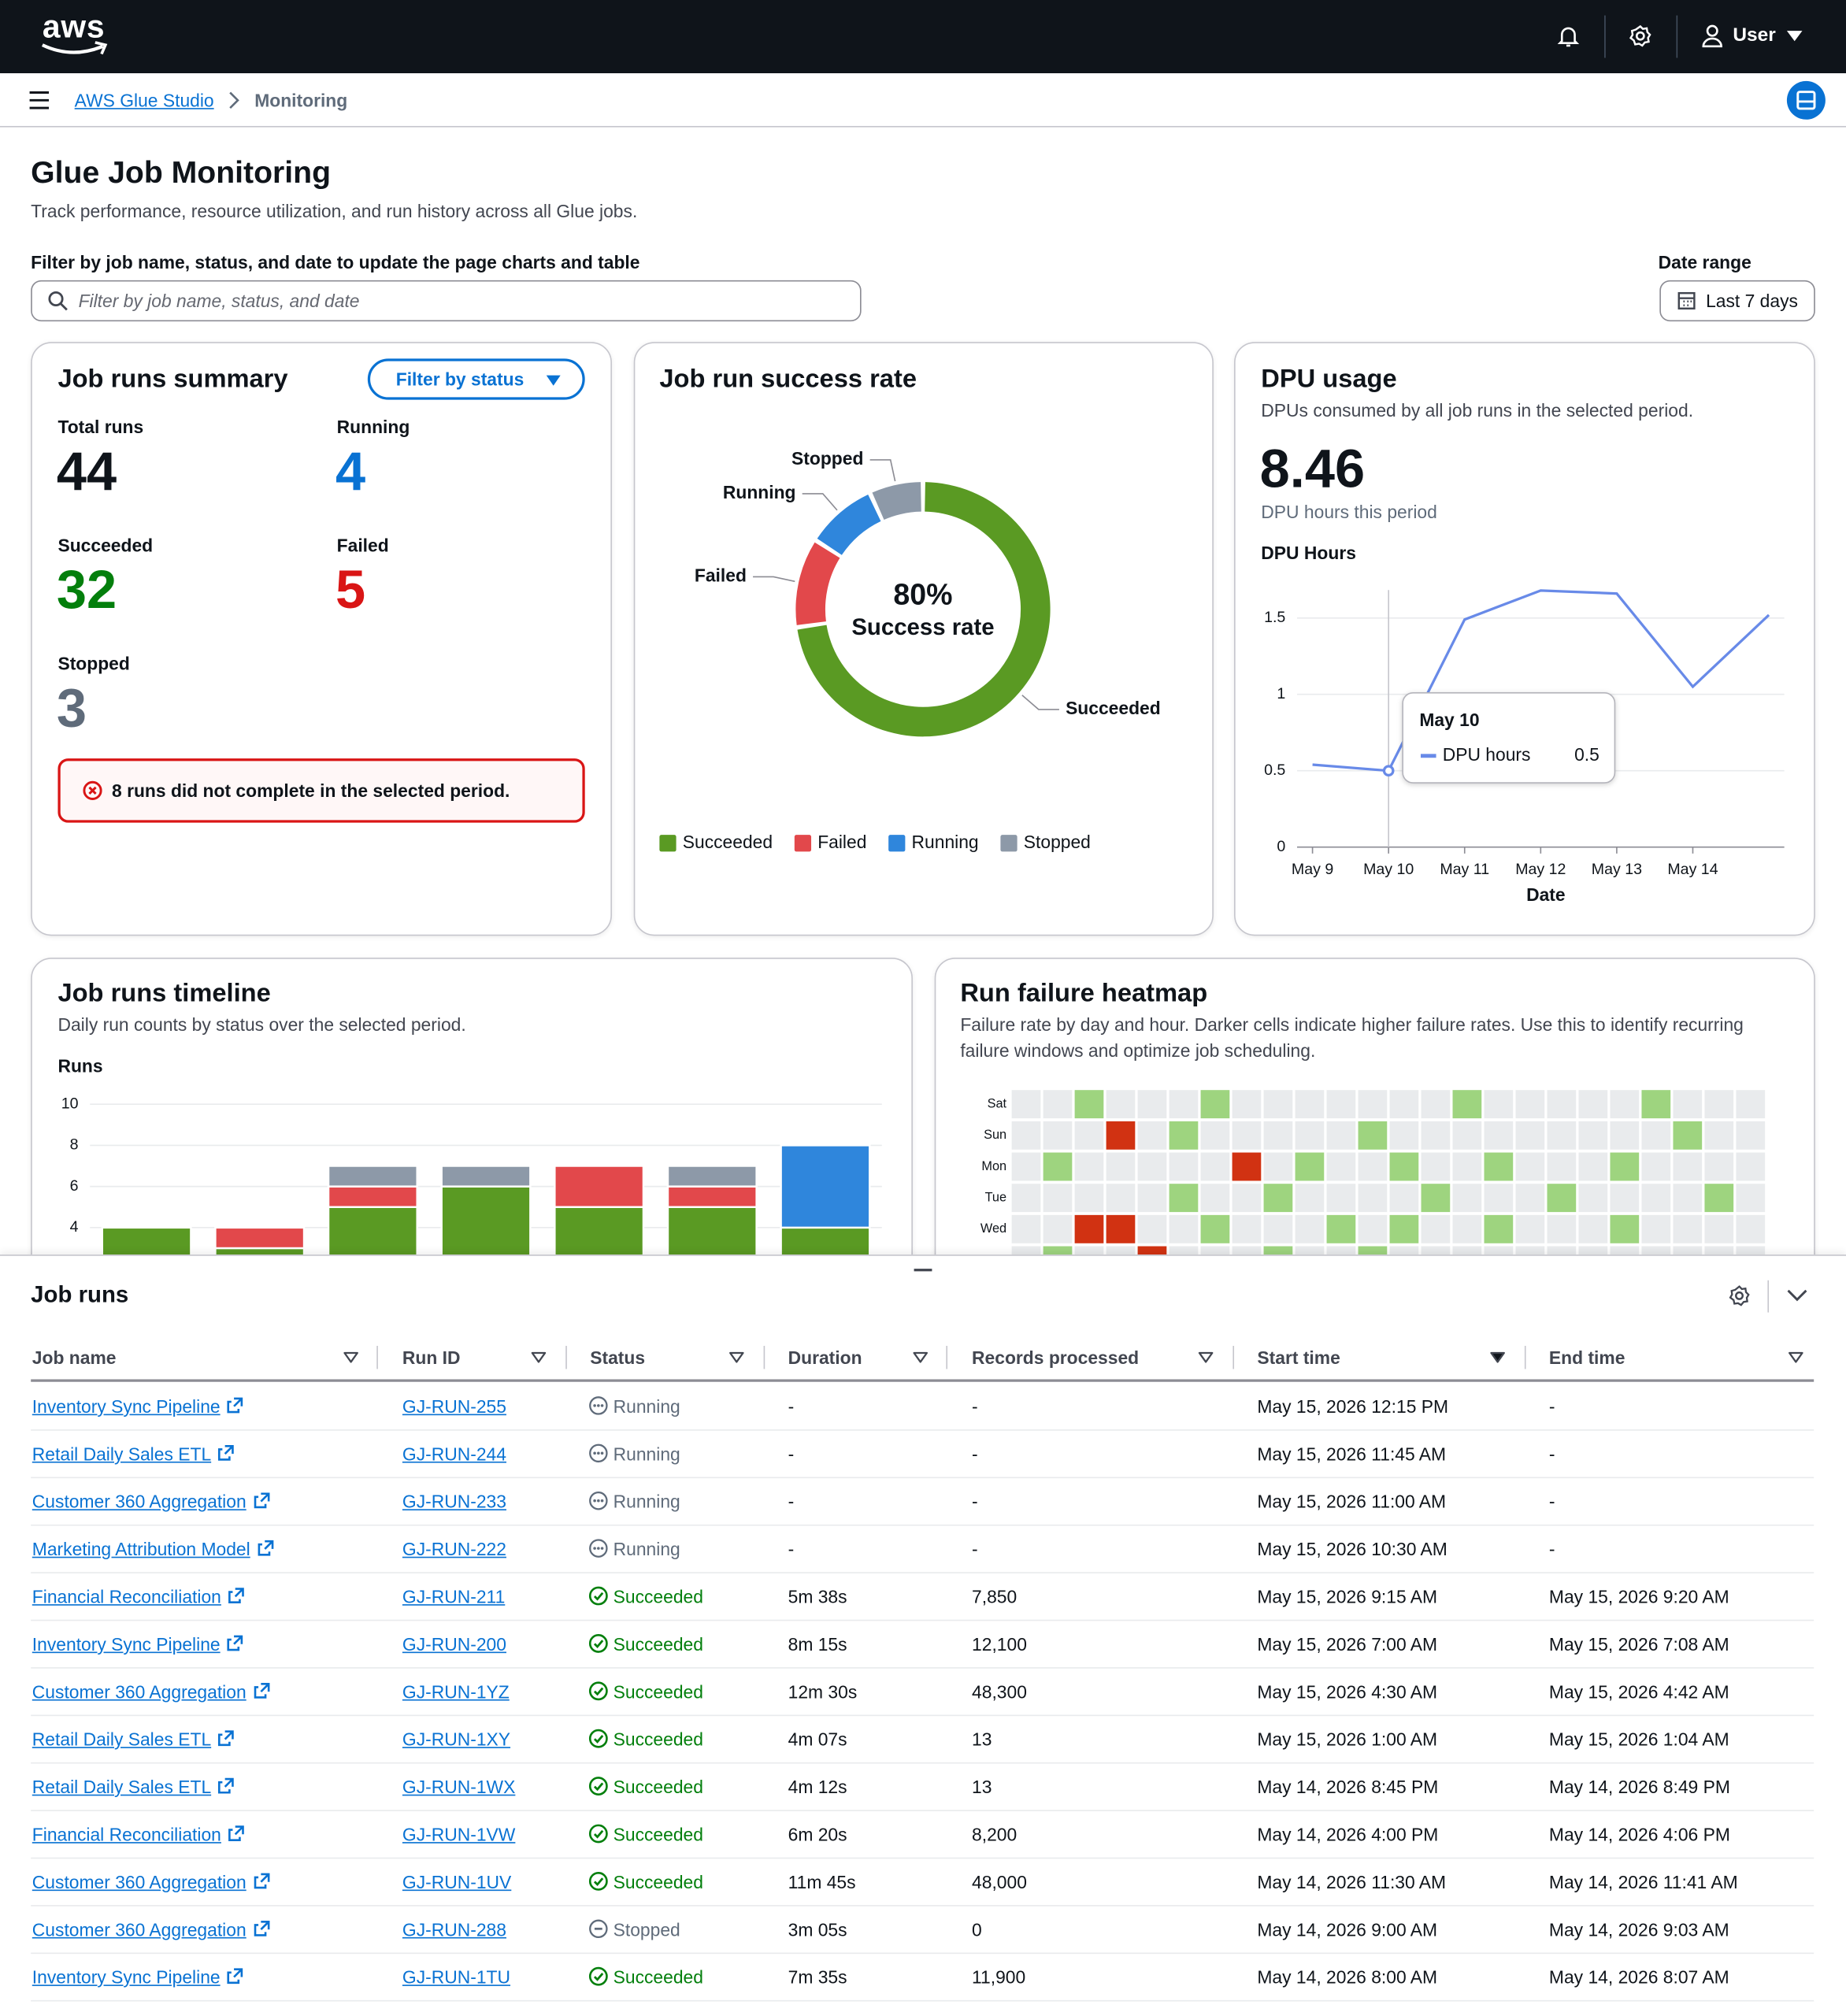 The width and height of the screenshot is (1846, 2016). What do you see at coordinates (454, 1596) in the screenshot?
I see `run-id-link: GJ-RUN-211` at bounding box center [454, 1596].